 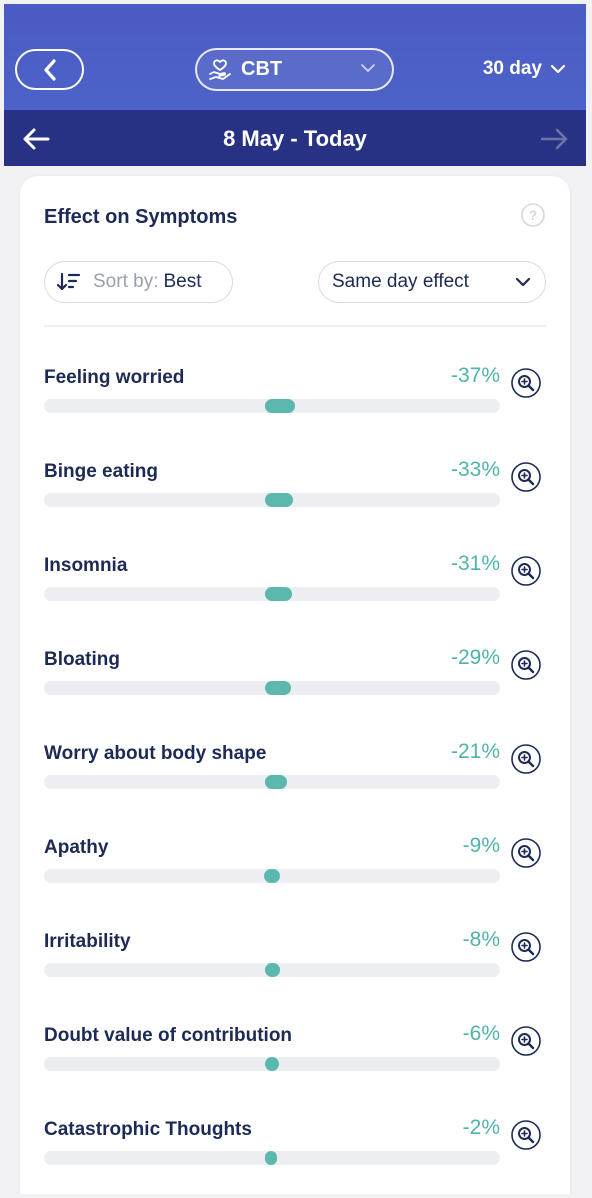 I want to click on symptom-name: Doubt value of contribution, so click(x=168, y=1035).